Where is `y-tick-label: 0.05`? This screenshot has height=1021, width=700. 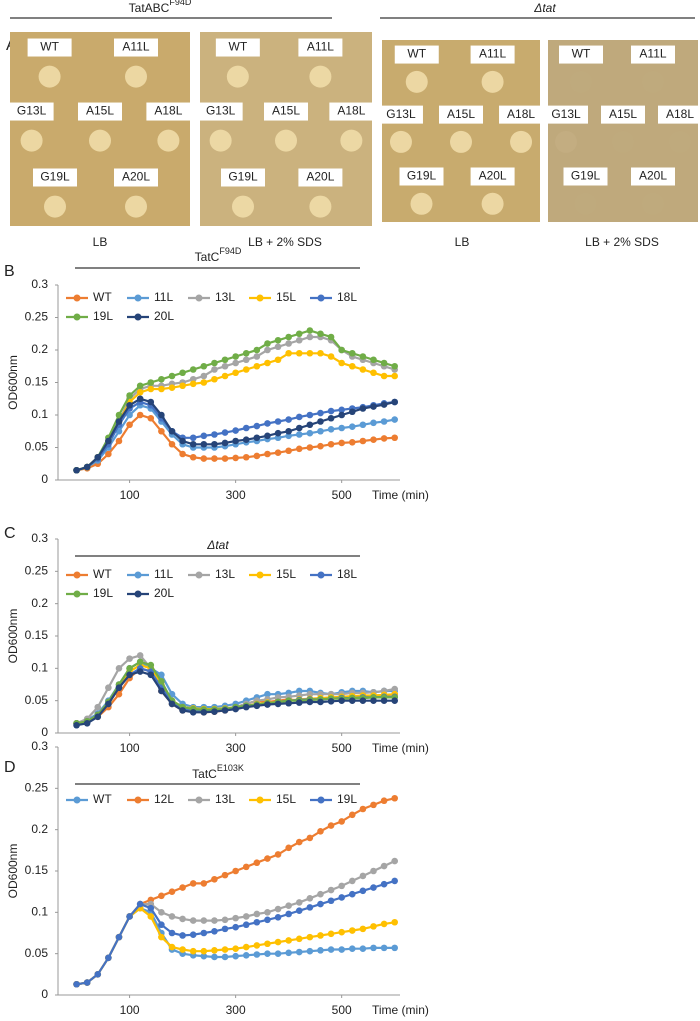
y-tick-label: 0.05 is located at coordinates (37, 953).